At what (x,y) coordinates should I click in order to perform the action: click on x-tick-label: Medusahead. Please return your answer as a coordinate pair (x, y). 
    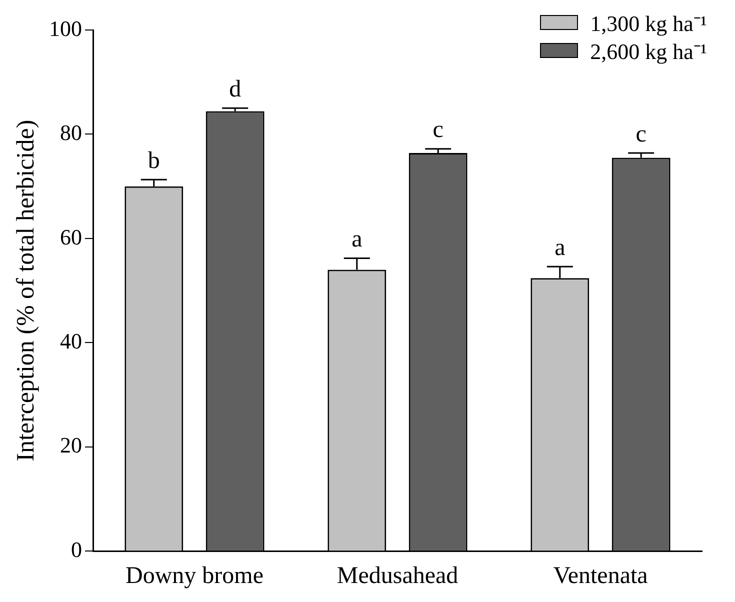
    Looking at the image, I should click on (397, 575).